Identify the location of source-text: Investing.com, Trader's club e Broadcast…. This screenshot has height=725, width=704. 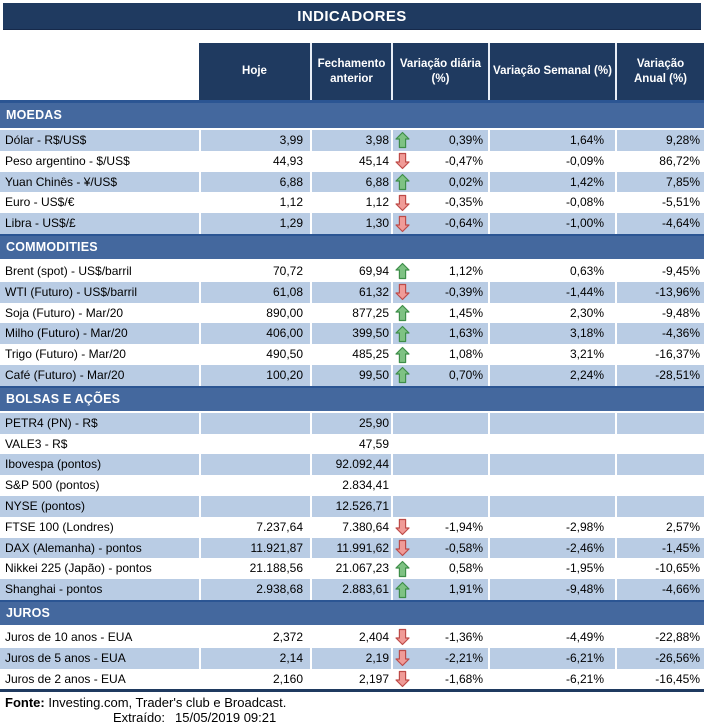
(167, 703).